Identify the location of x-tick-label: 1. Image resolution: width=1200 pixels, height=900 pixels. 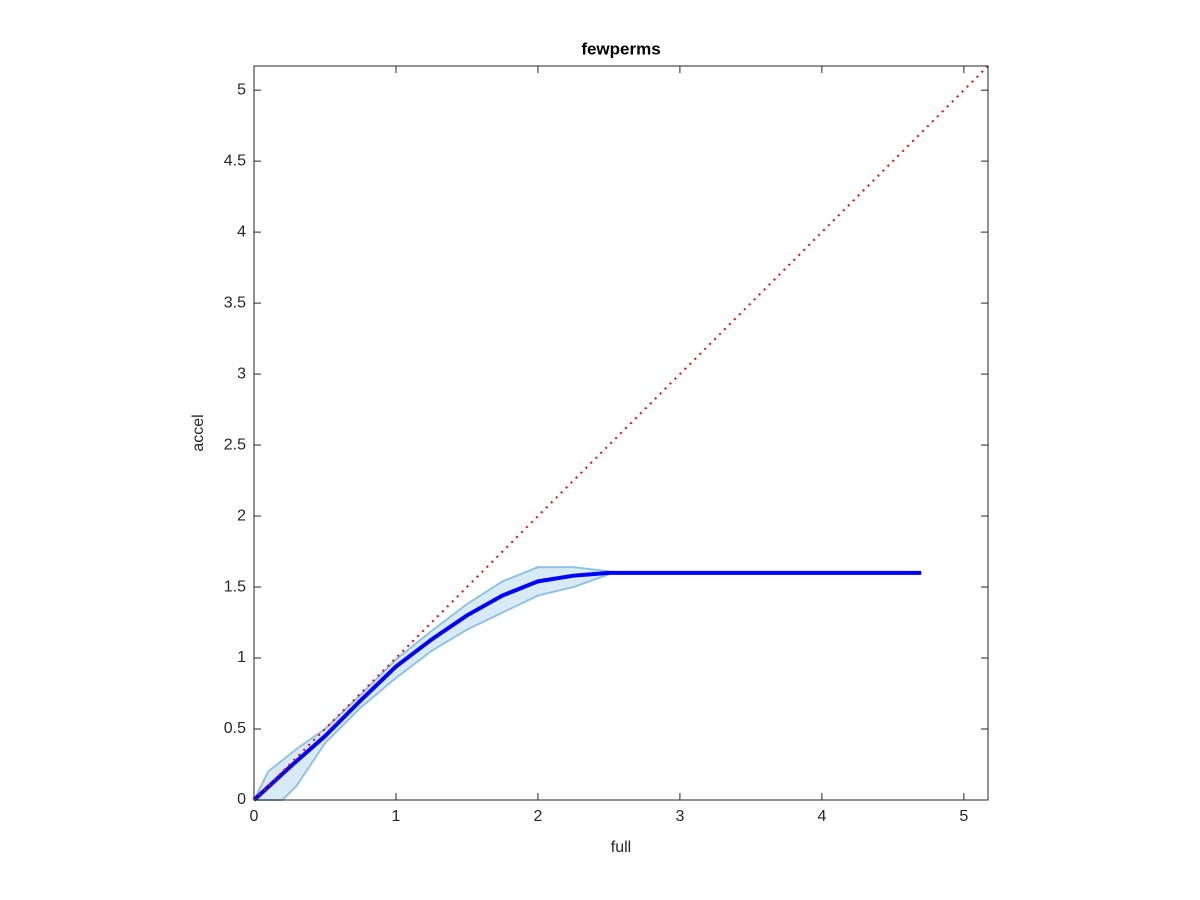
(396, 816).